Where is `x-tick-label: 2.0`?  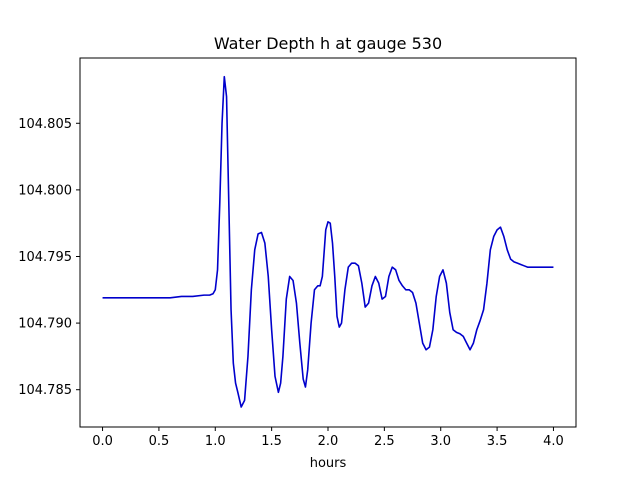
x-tick-label: 2.0 is located at coordinates (328, 441).